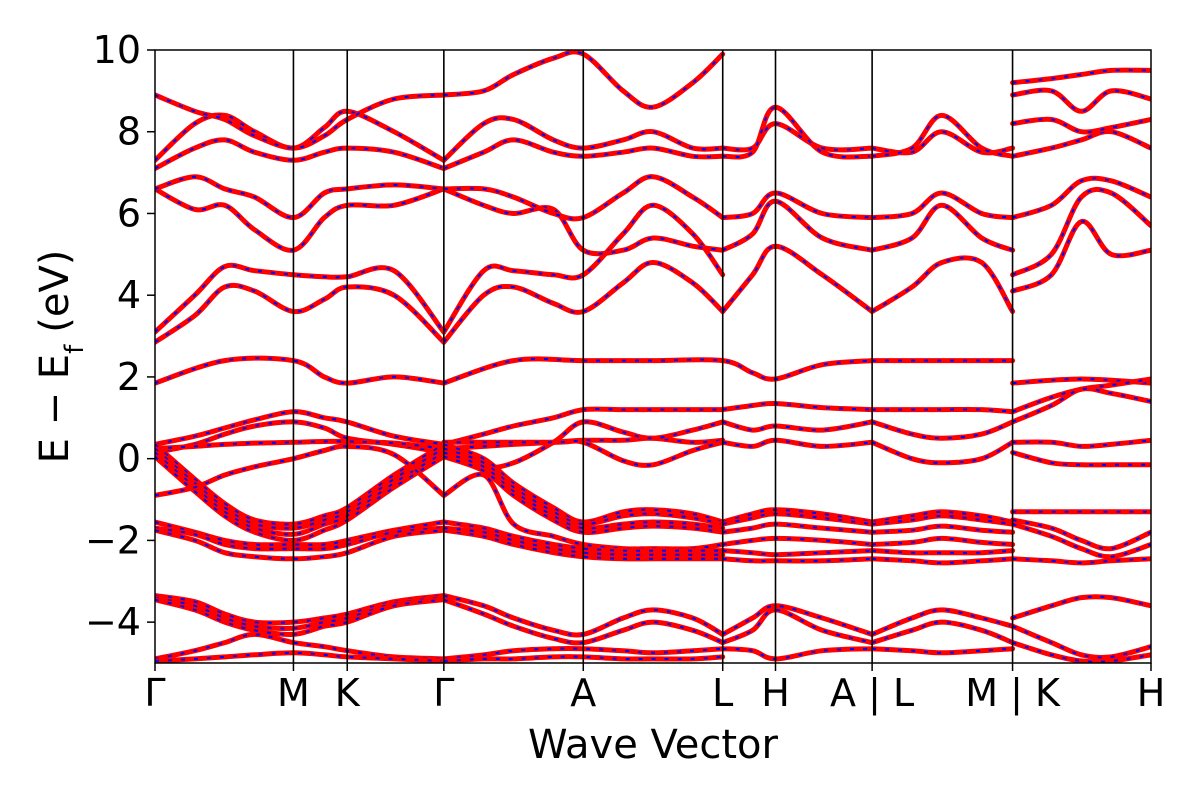  What do you see at coordinates (113, 540) in the screenshot?
I see `y-tick-label: −2` at bounding box center [113, 540].